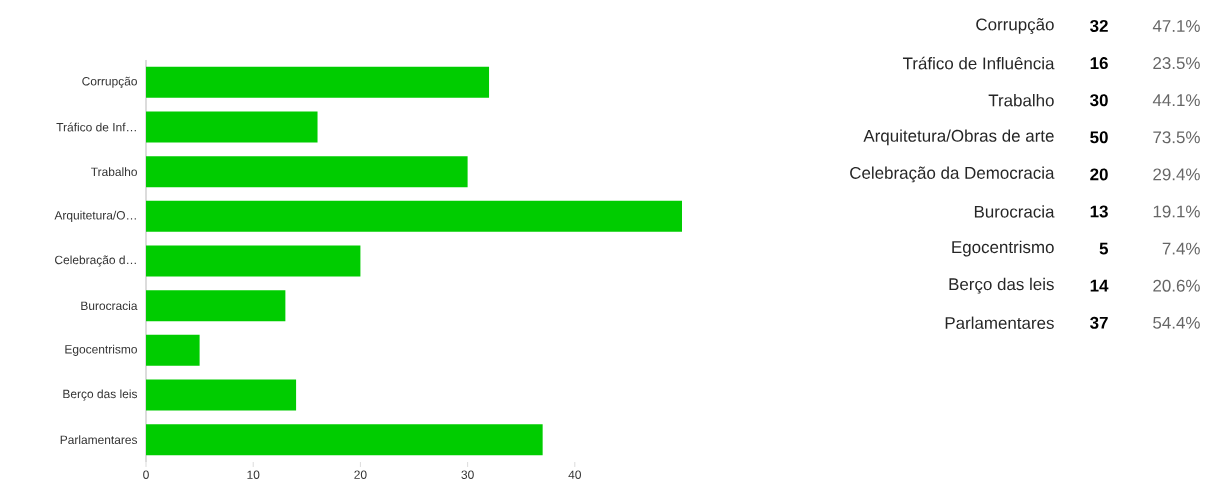  What do you see at coordinates (1104, 248) in the screenshot?
I see `data-label: 5` at bounding box center [1104, 248].